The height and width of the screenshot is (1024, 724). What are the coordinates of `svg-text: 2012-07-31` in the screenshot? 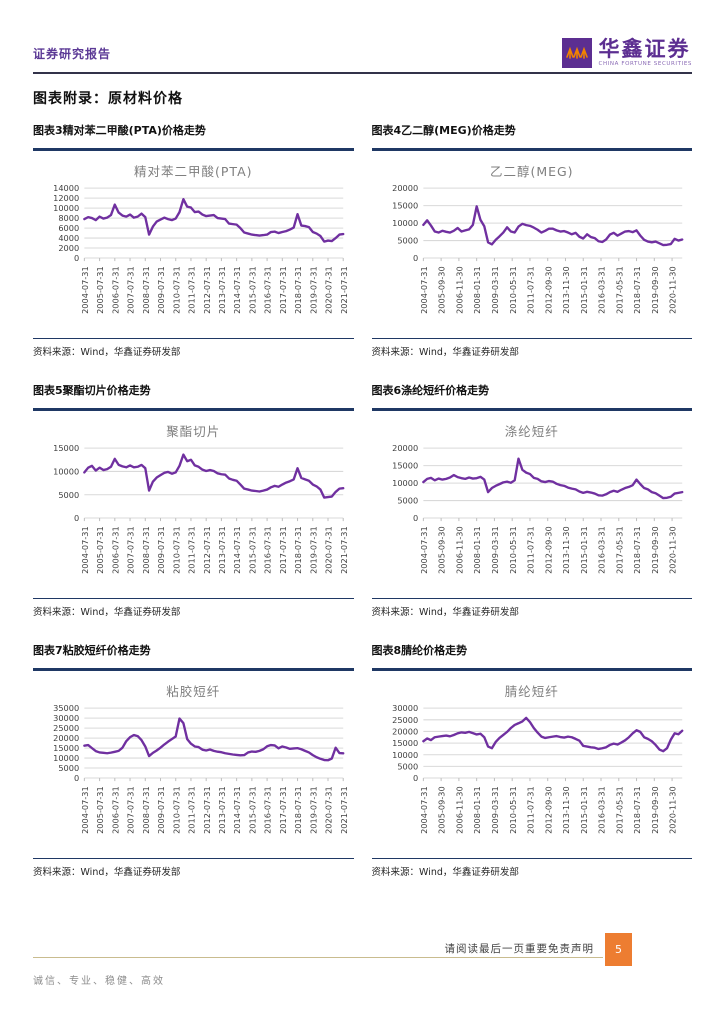 It's located at (207, 290).